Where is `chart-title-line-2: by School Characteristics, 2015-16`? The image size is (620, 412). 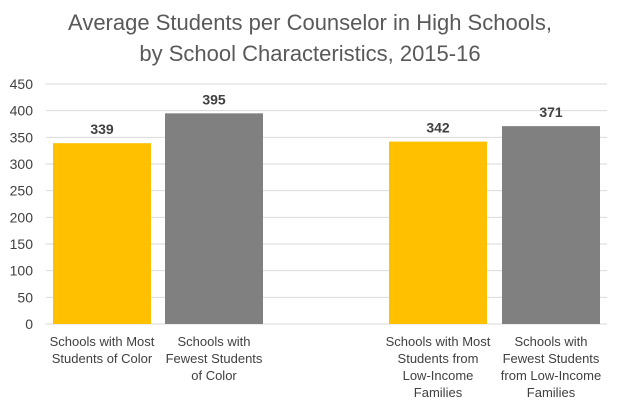
chart-title-line-2: by School Characteristics, 2015-16 is located at coordinates (309, 53).